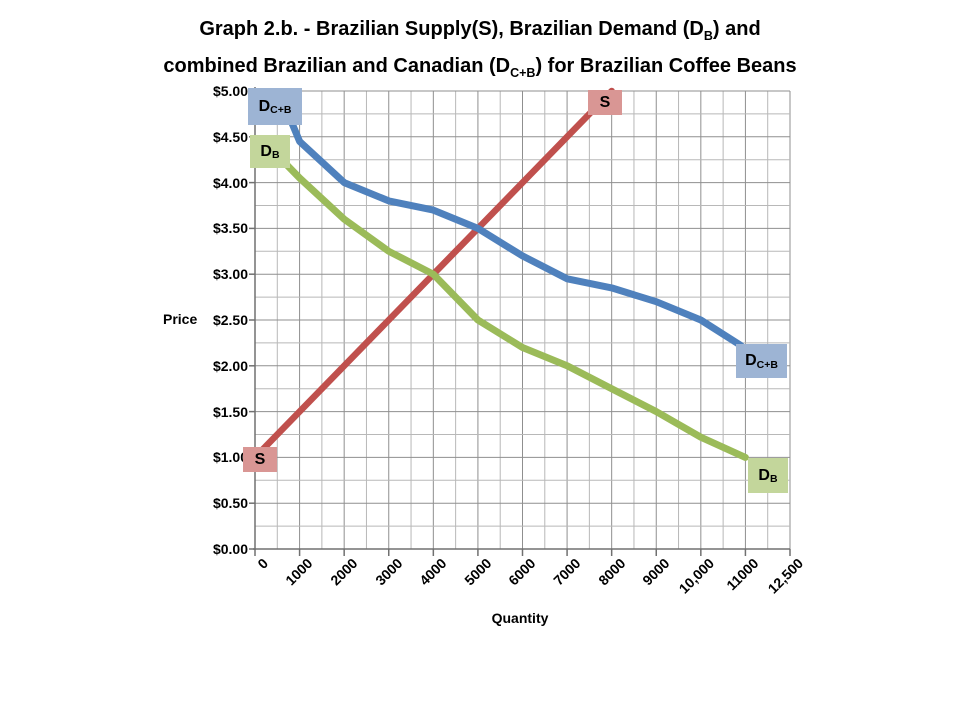  I want to click on series-label-s-bottomleft: S, so click(260, 459).